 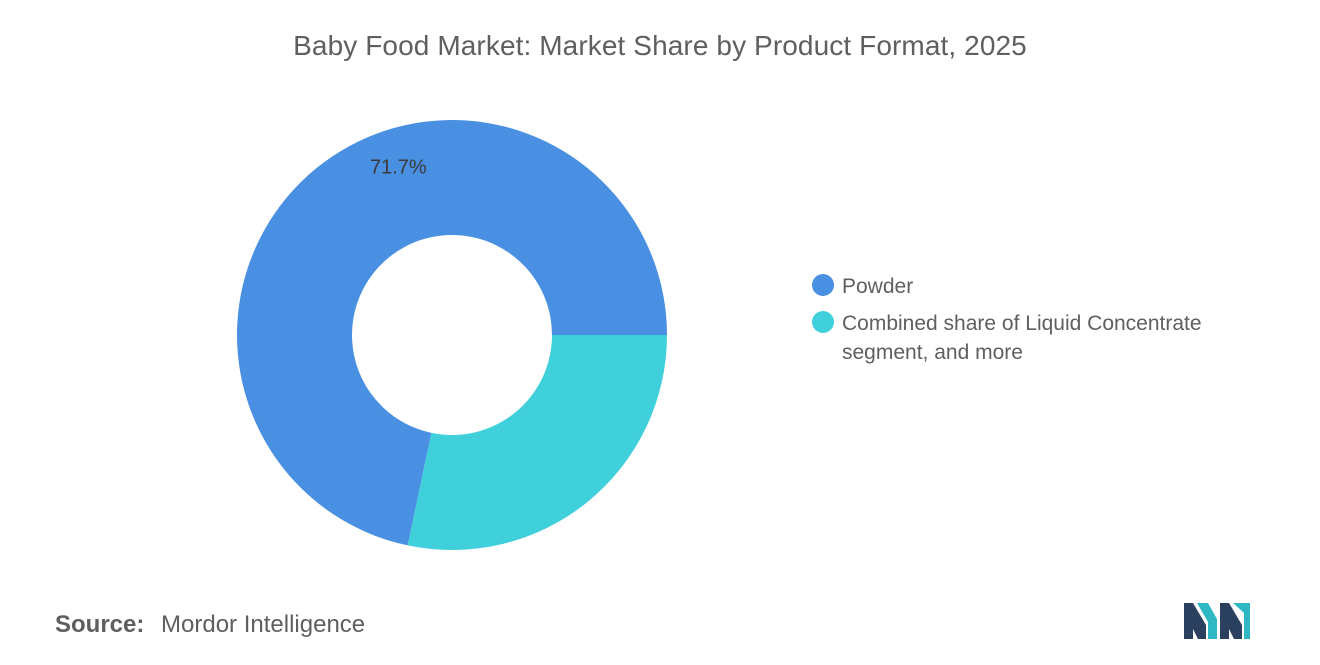 What do you see at coordinates (823, 322) in the screenshot?
I see `legend-swatch-combined-share` at bounding box center [823, 322].